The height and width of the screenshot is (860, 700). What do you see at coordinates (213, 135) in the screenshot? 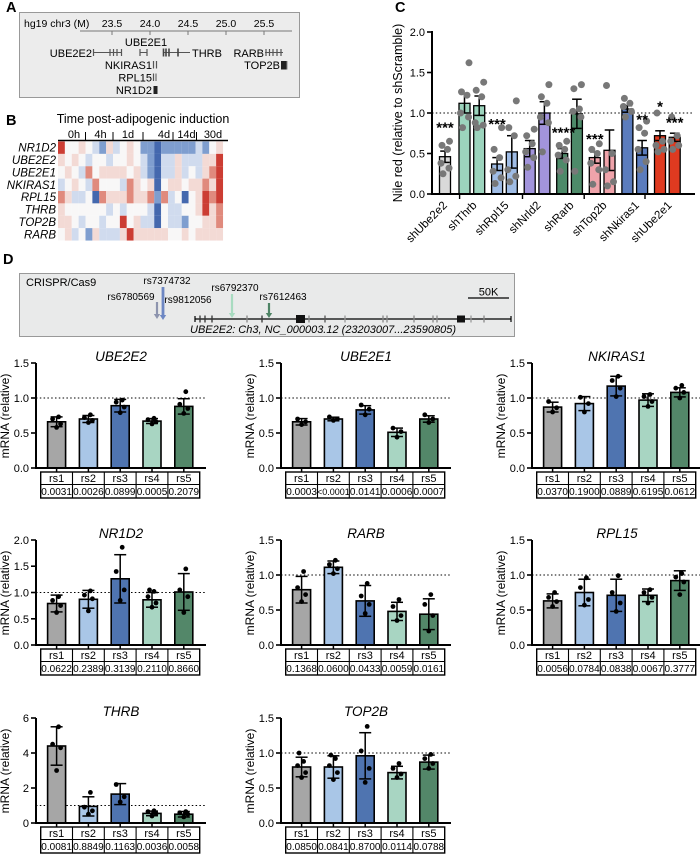
I see `svg-text: 30d` at bounding box center [213, 135].